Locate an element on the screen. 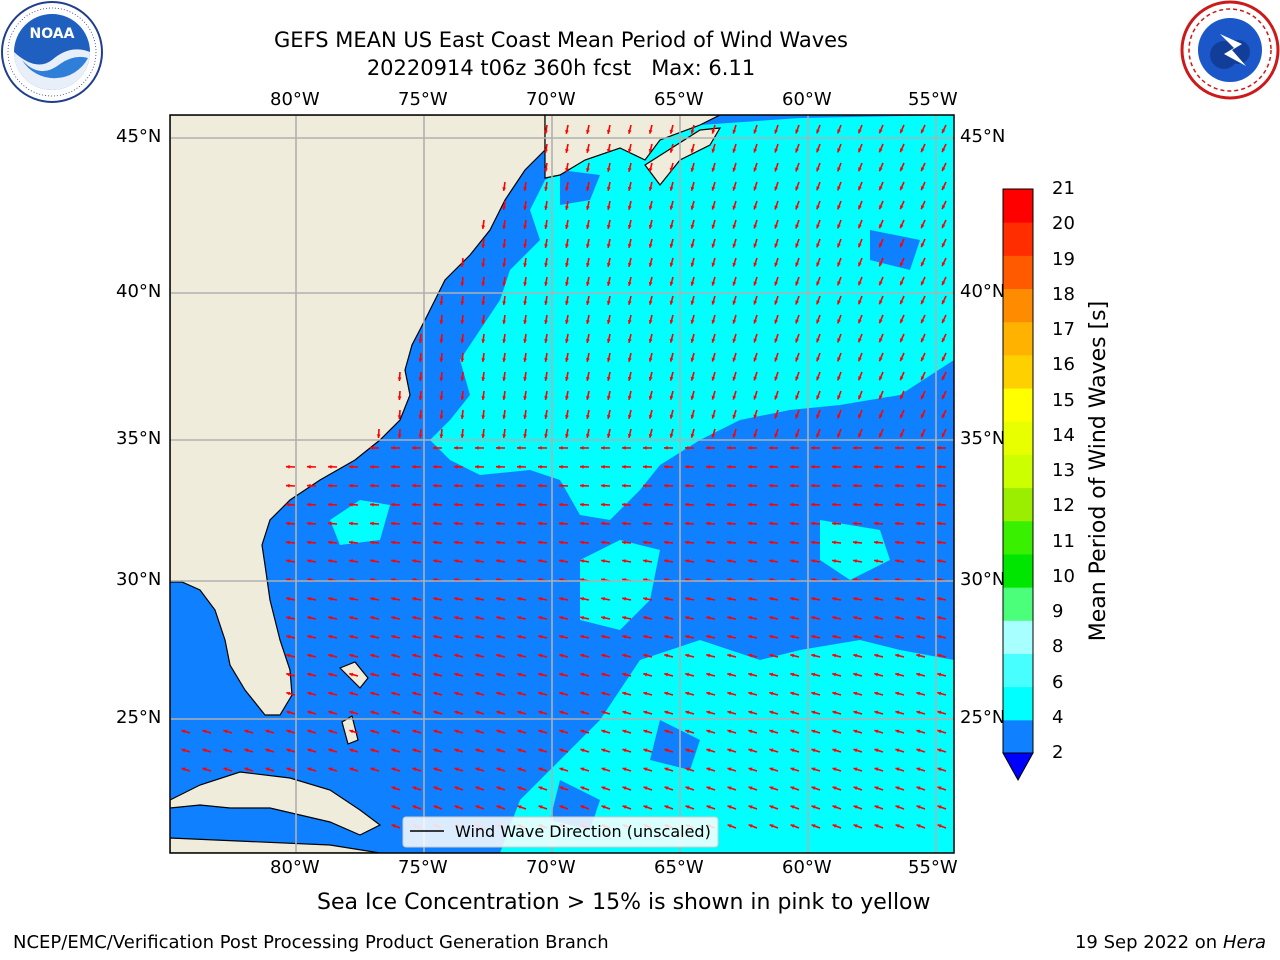 Image resolution: width=1280 pixels, height=960 pixels. max-value: Max: 6.11 is located at coordinates (703, 68).